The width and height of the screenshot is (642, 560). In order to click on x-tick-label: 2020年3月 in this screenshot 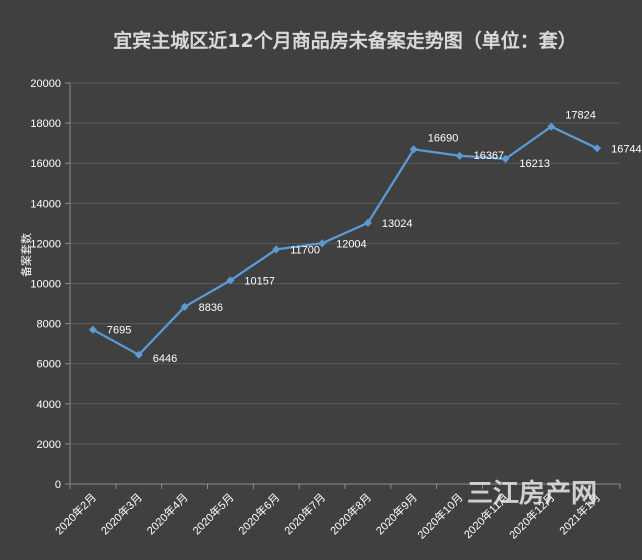, I will do `click(121, 513)`.